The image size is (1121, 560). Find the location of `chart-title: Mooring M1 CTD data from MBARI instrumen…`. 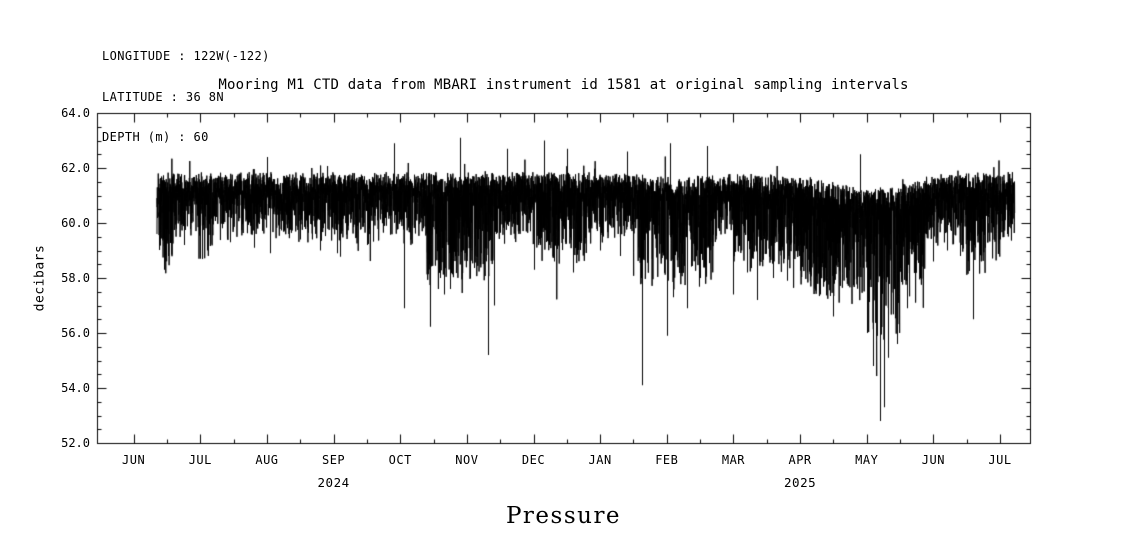

chart-title: Mooring M1 CTD data from MBARI instrumen… is located at coordinates (563, 85).